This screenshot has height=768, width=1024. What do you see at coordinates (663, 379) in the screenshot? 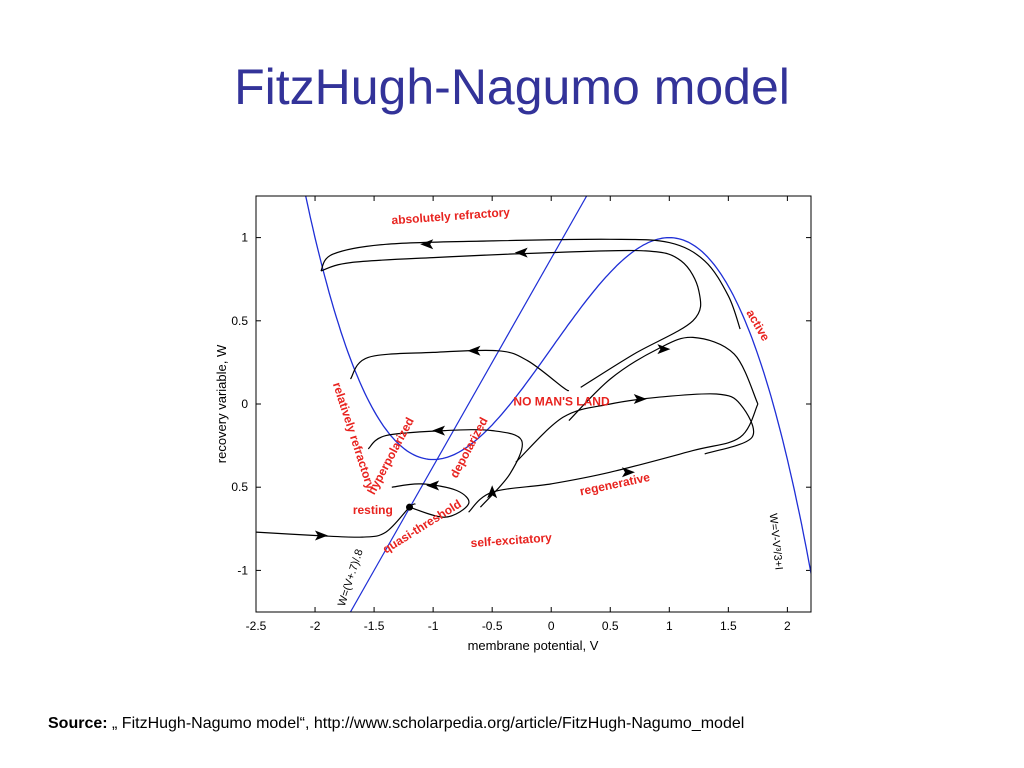
I see `trajectory-active` at bounding box center [663, 379].